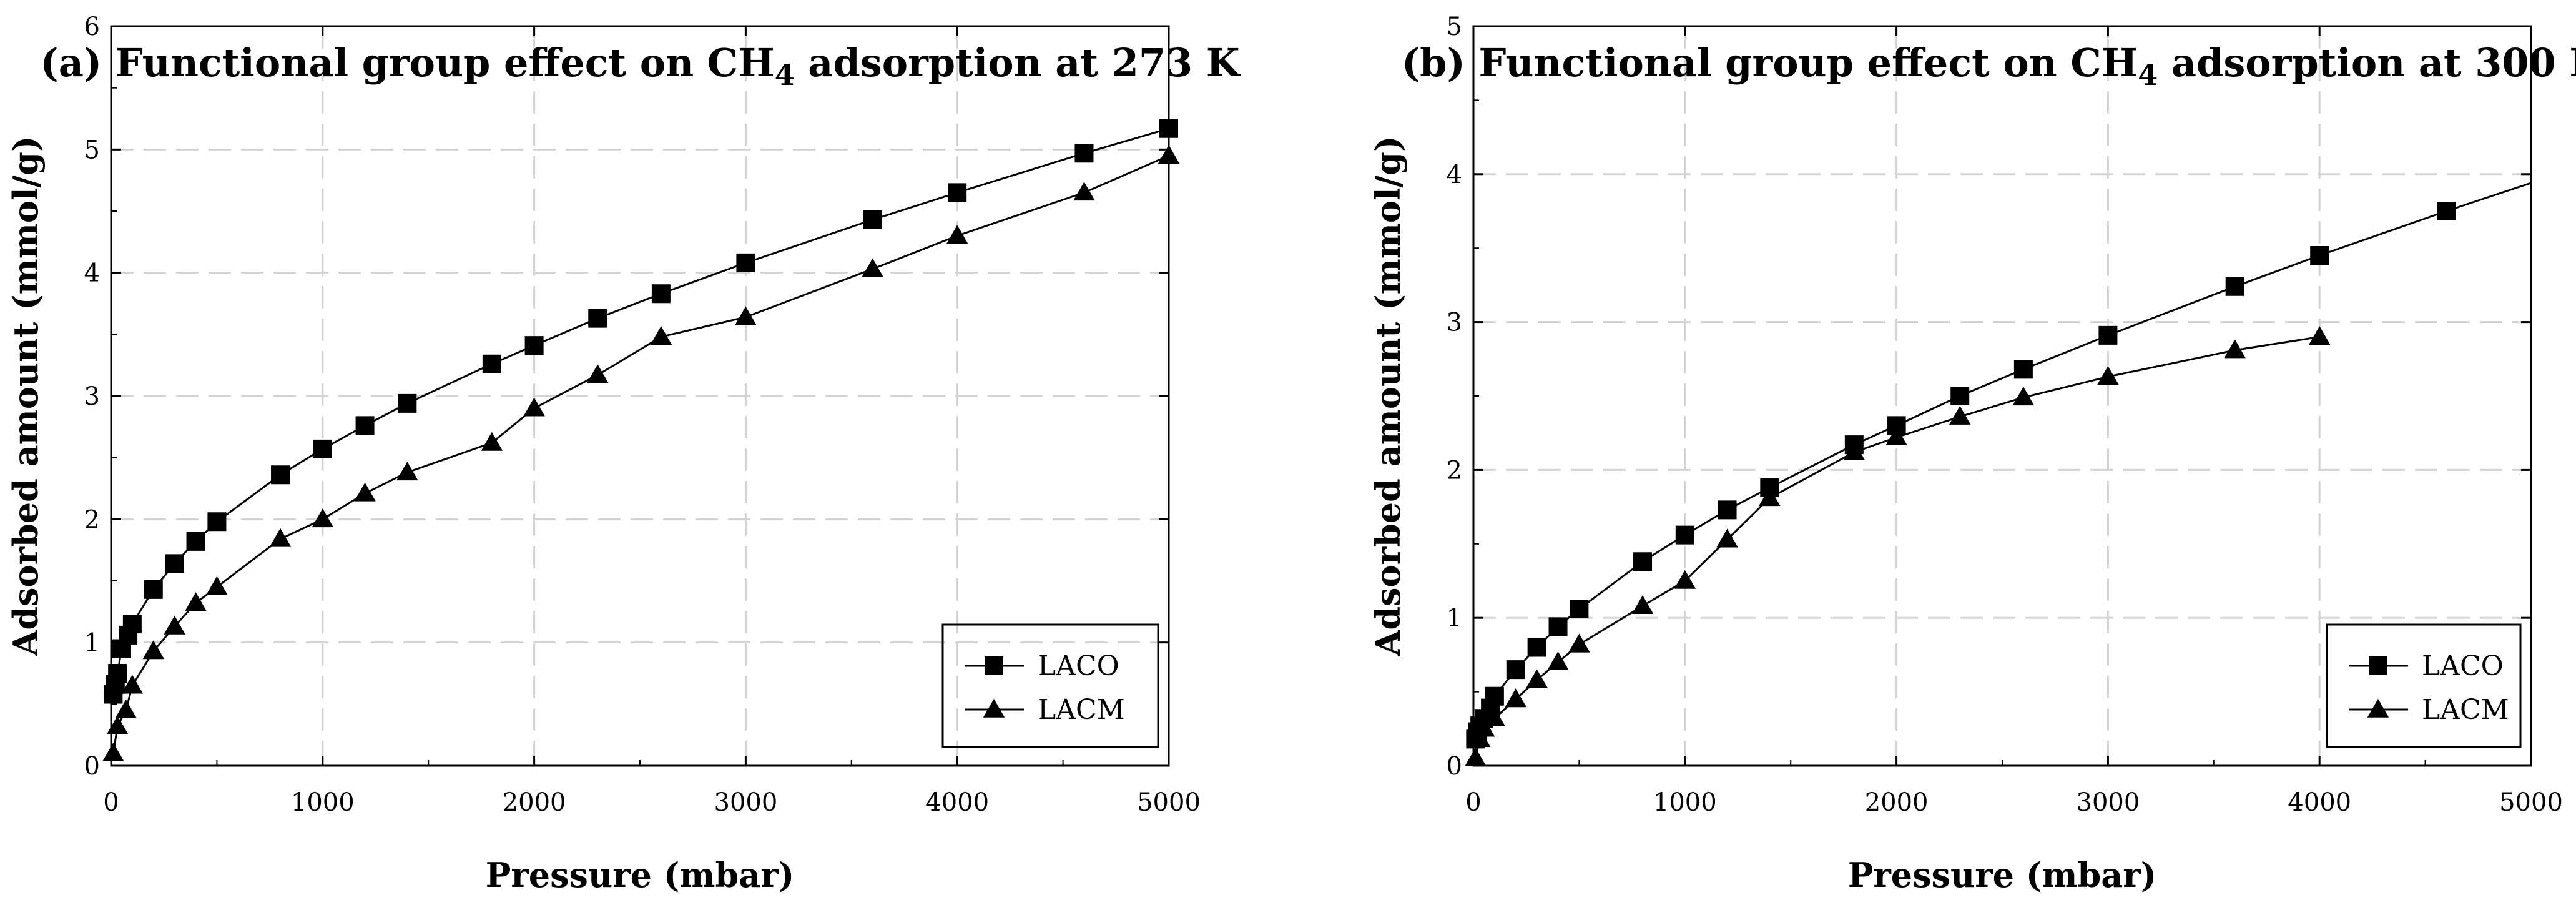  Describe the element at coordinates (746, 803) in the screenshot. I see `x-tick-label: 3000` at that location.